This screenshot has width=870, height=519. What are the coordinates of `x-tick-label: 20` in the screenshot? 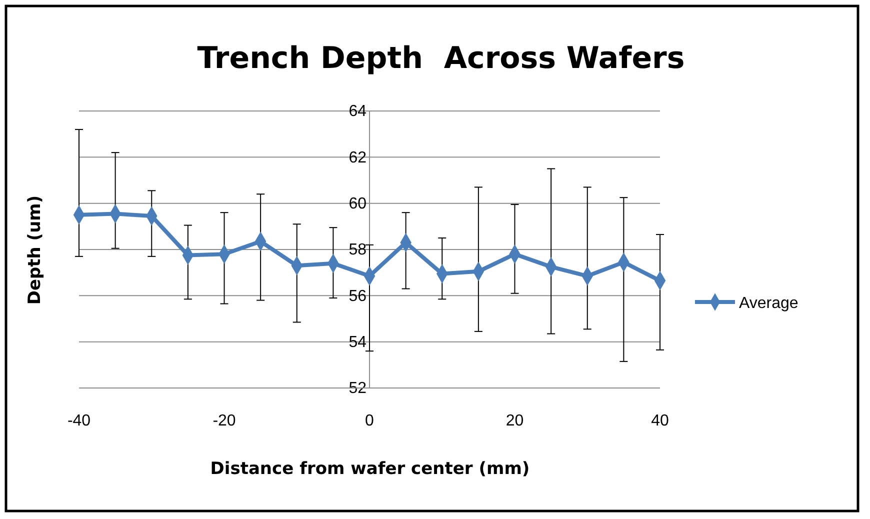 It's located at (515, 421).